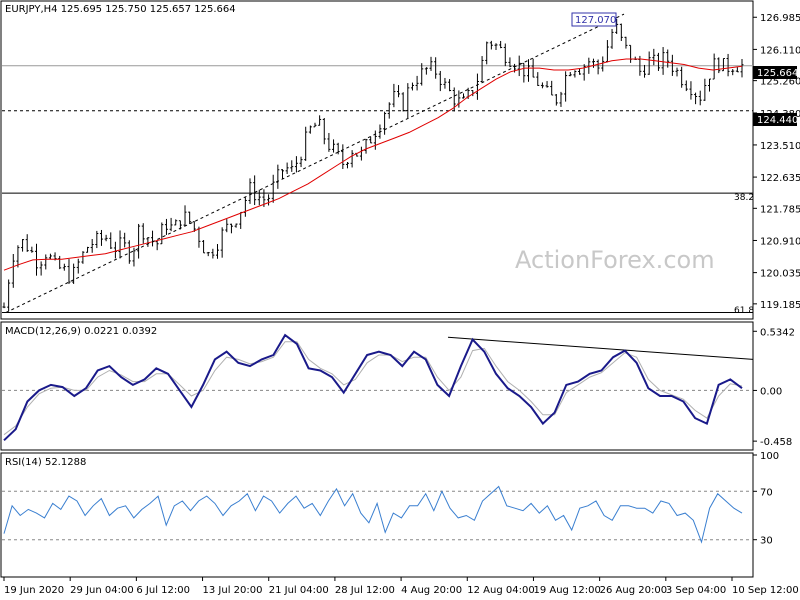 The width and height of the screenshot is (800, 600). What do you see at coordinates (780, 50) in the screenshot?
I see `price-tick-label: 126.110` at bounding box center [780, 50].